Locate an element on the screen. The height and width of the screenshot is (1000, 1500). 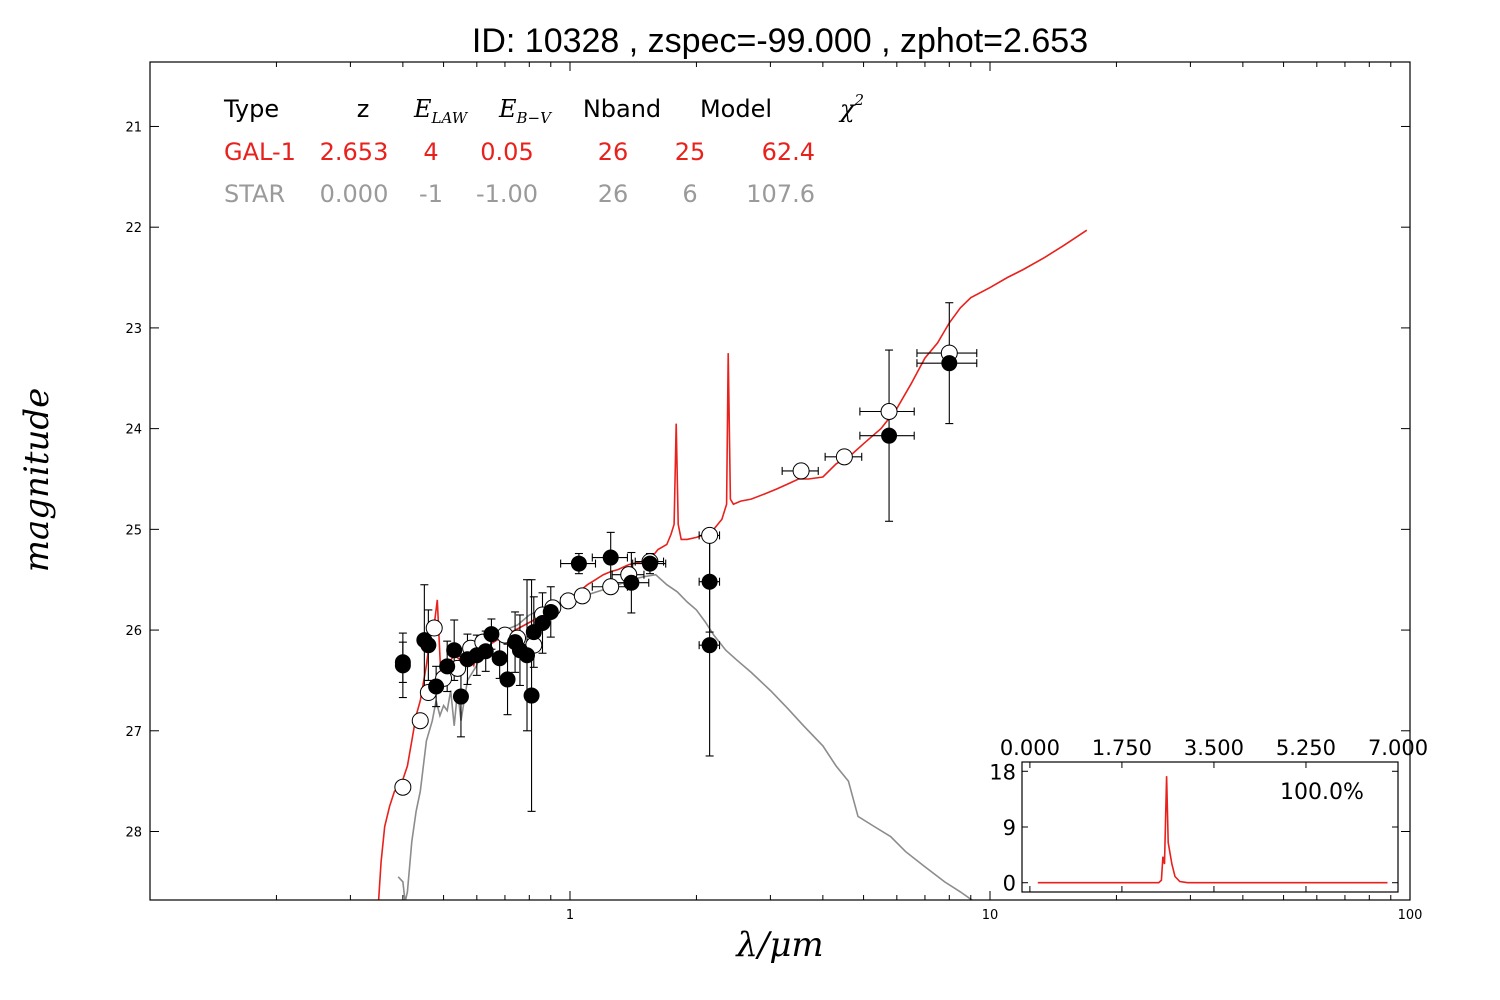
inset-top-tick-label: 5.250 is located at coordinates (1306, 748).